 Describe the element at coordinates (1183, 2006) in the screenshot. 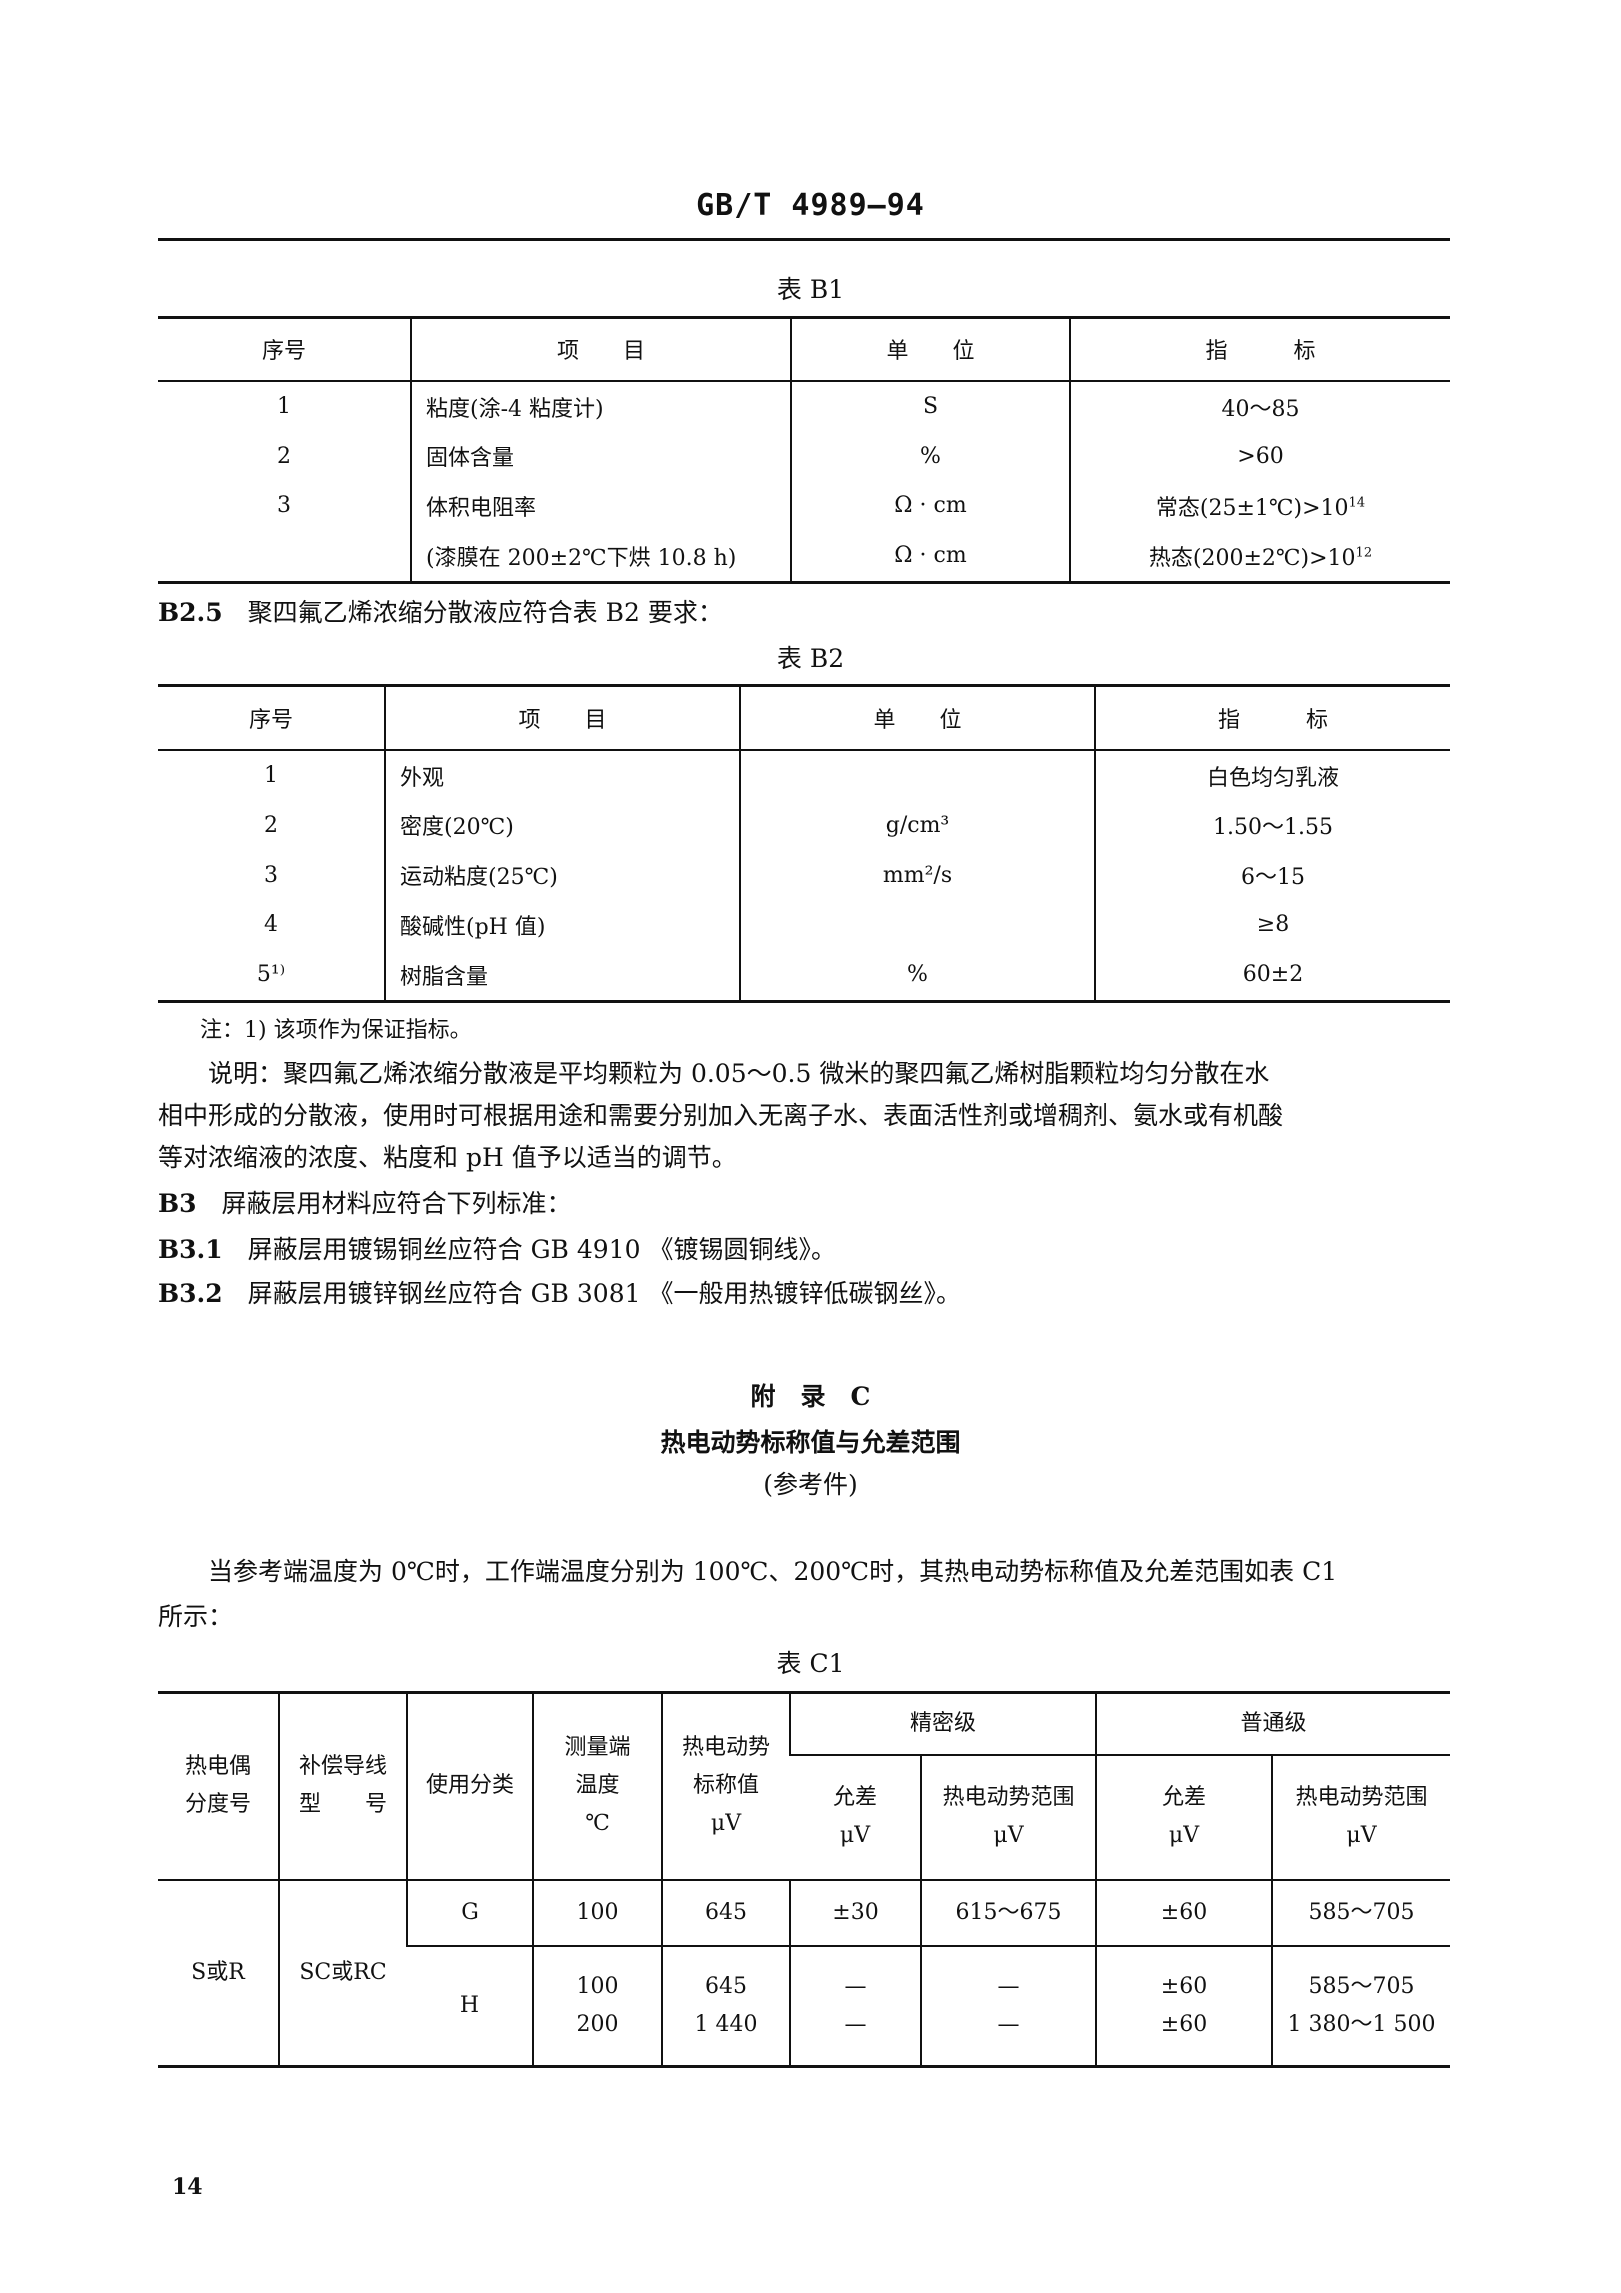

I see `cell: ±60 ±60` at that location.